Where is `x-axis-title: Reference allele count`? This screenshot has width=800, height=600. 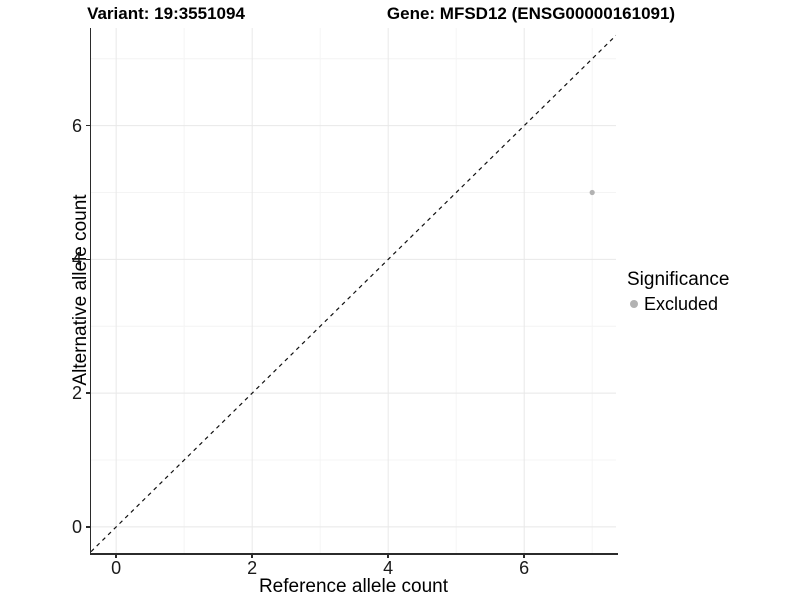
x-axis-title: Reference allele count is located at coordinates (353, 586).